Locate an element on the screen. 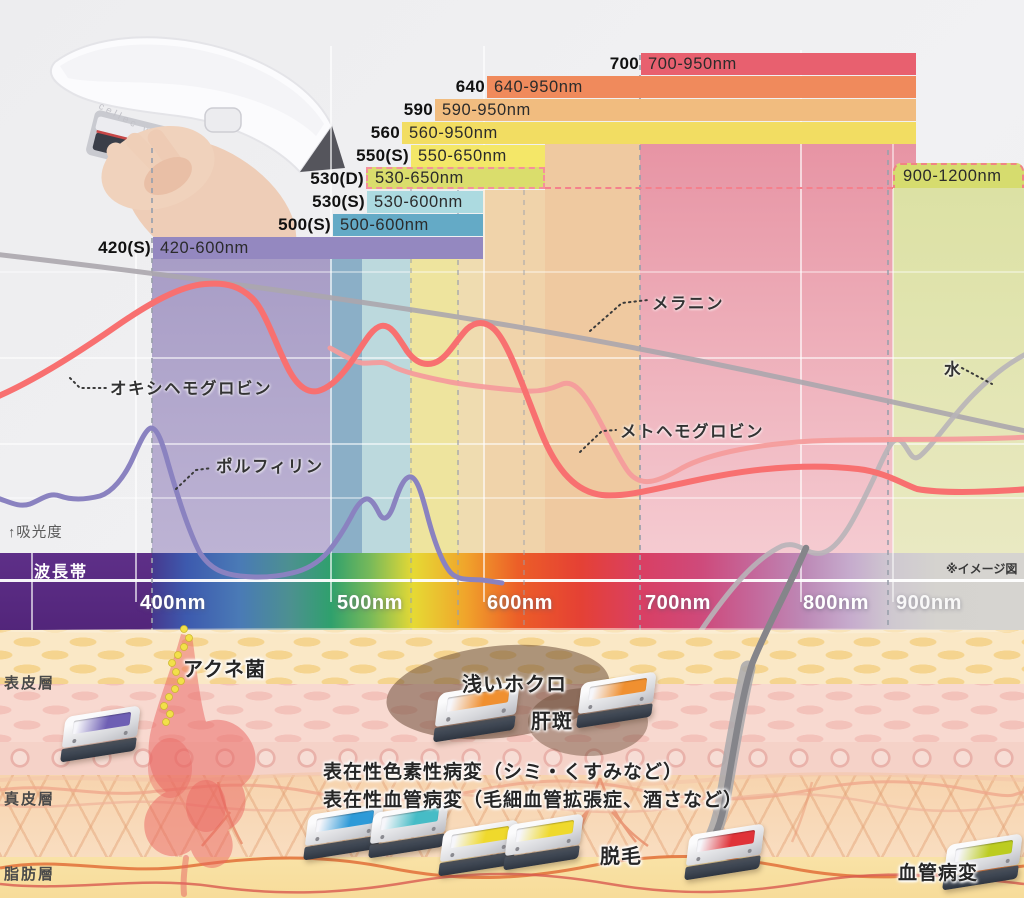 The height and width of the screenshot is (898, 1024). layer-fat: 脂肪層 is located at coordinates (30, 874).